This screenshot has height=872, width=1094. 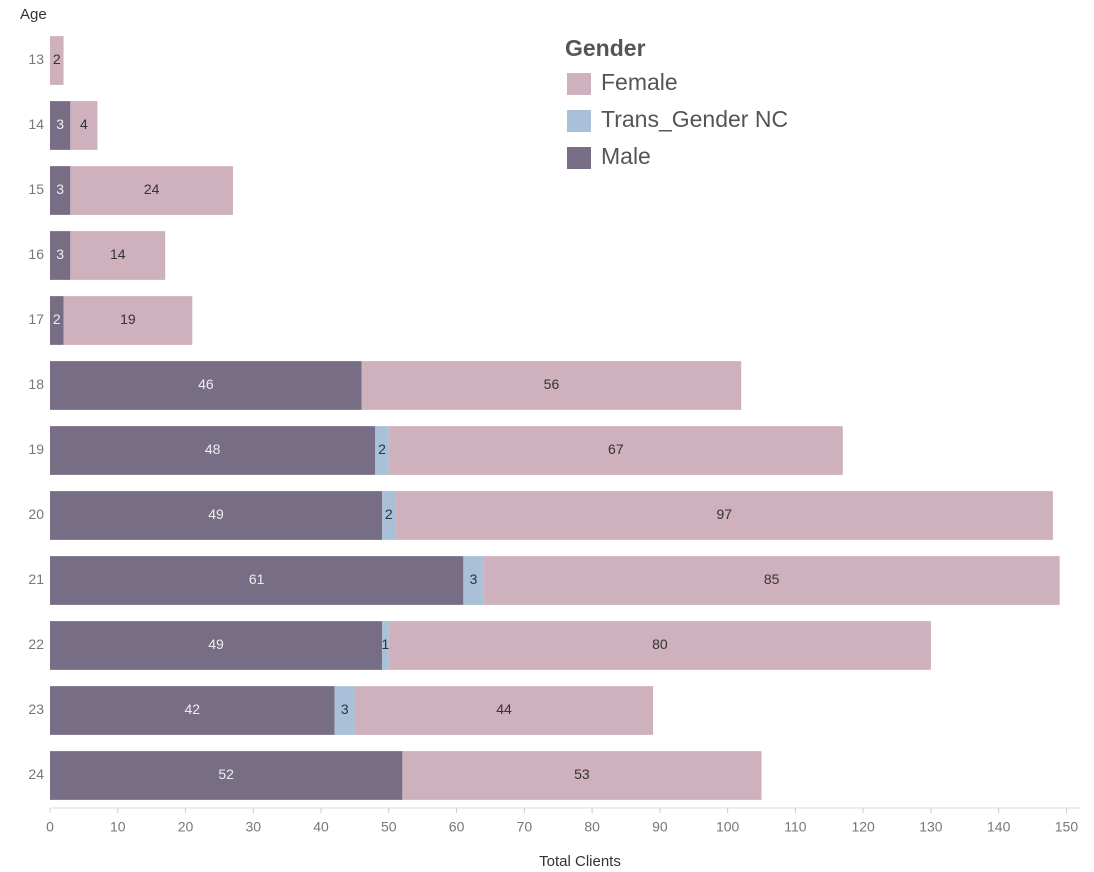 I want to click on y-tick-label: 17, so click(x=36, y=319).